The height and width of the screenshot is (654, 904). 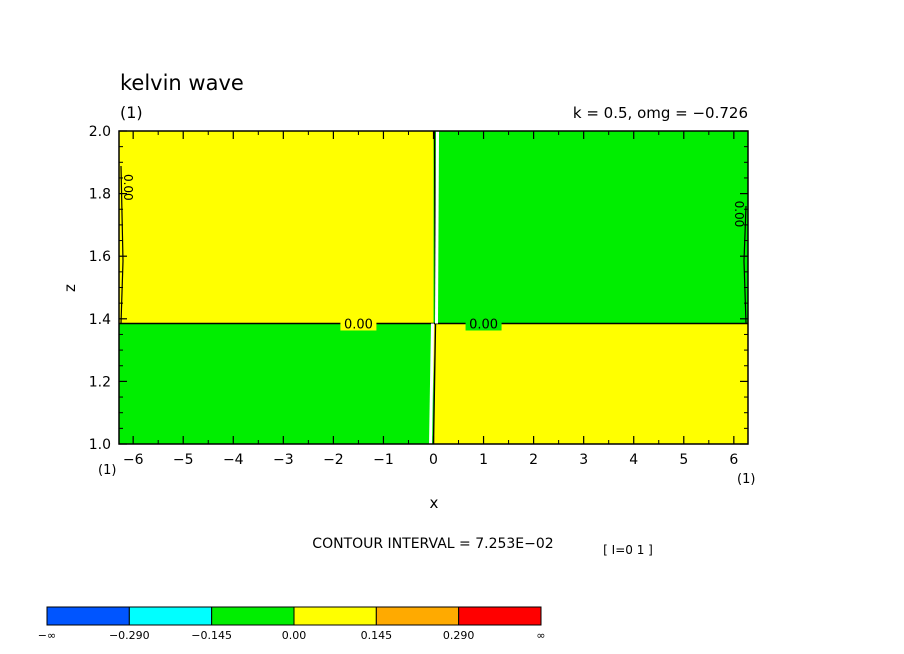 I want to click on colorbar-label-4: 0.145, so click(x=377, y=635).